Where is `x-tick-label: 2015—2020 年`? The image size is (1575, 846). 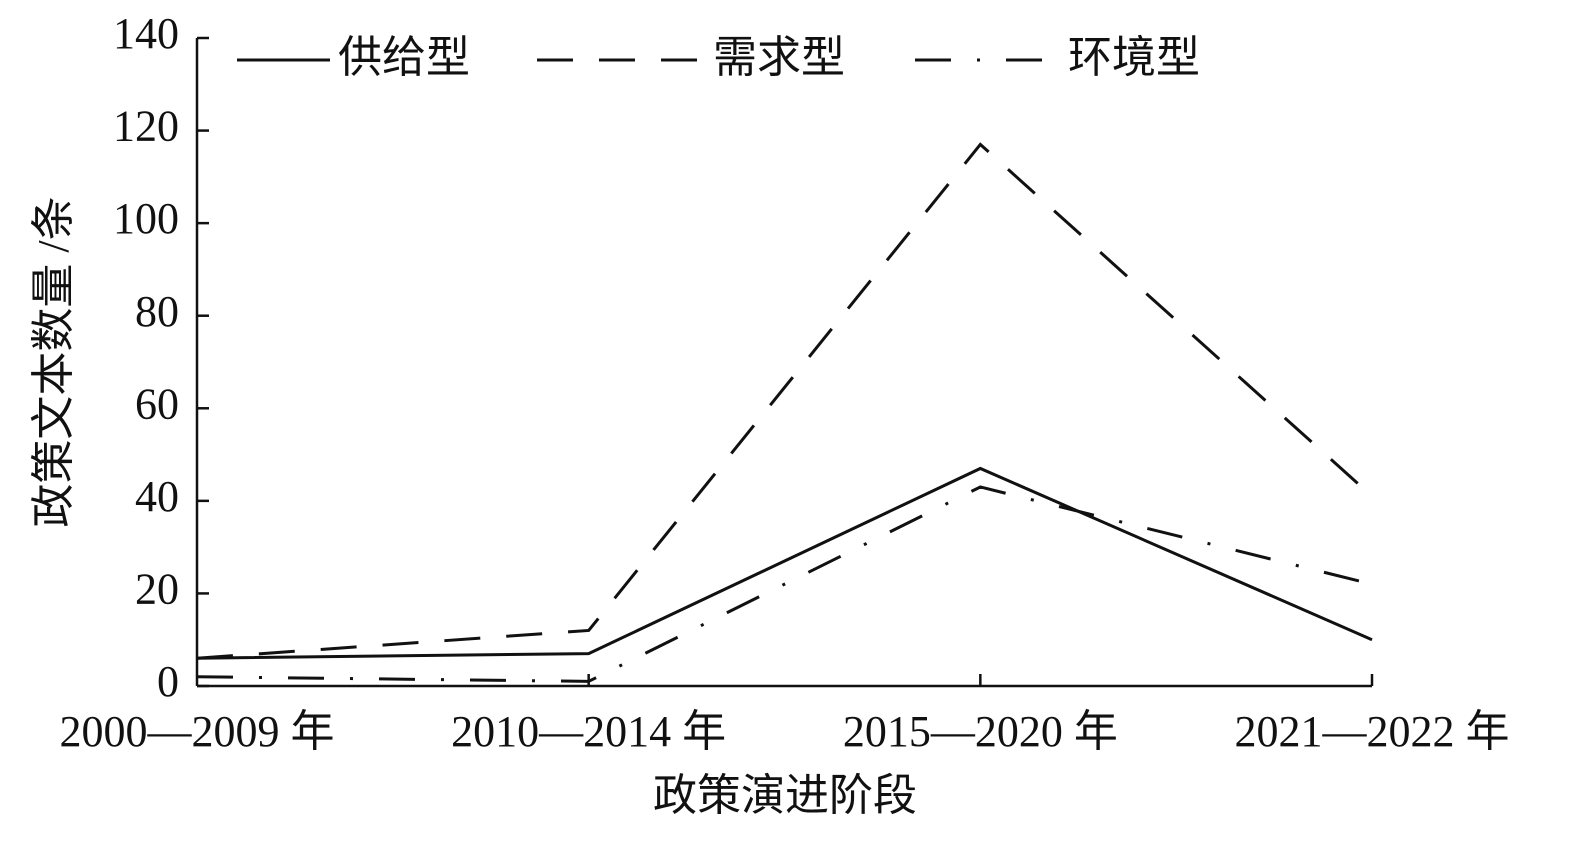
x-tick-label: 2015—2020 年 is located at coordinates (980, 731).